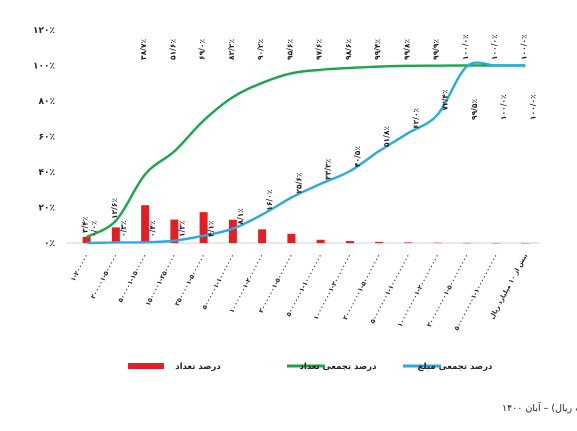 This screenshot has width=577, height=431. What do you see at coordinates (494, 47) in the screenshot?
I see `label-cum-count-15: ۱۰۰/۰٪` at bounding box center [494, 47].